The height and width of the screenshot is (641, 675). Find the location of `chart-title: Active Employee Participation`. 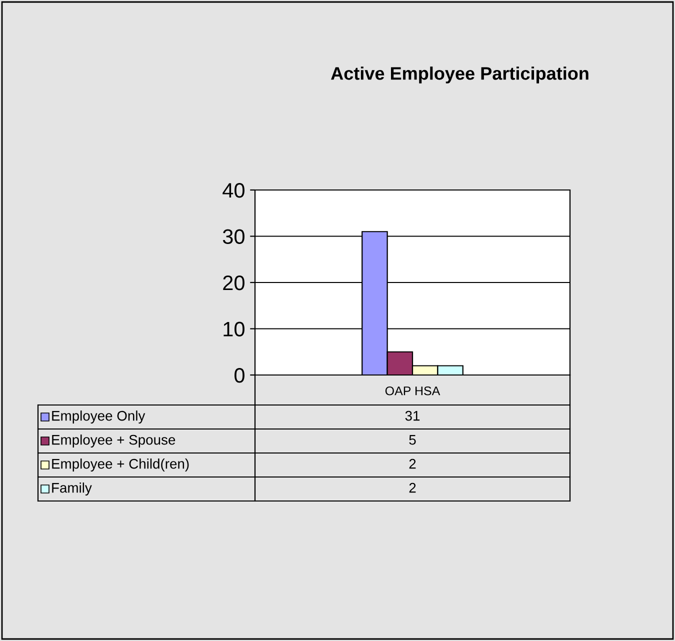

chart-title: Active Employee Participation is located at coordinates (459, 75).